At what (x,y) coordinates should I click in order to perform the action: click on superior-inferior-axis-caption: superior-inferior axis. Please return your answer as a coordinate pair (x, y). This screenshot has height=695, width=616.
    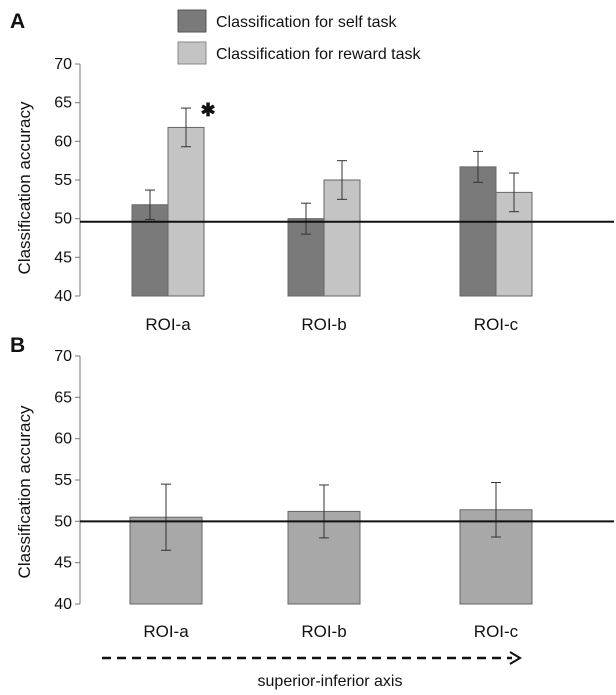
    Looking at the image, I should click on (330, 681).